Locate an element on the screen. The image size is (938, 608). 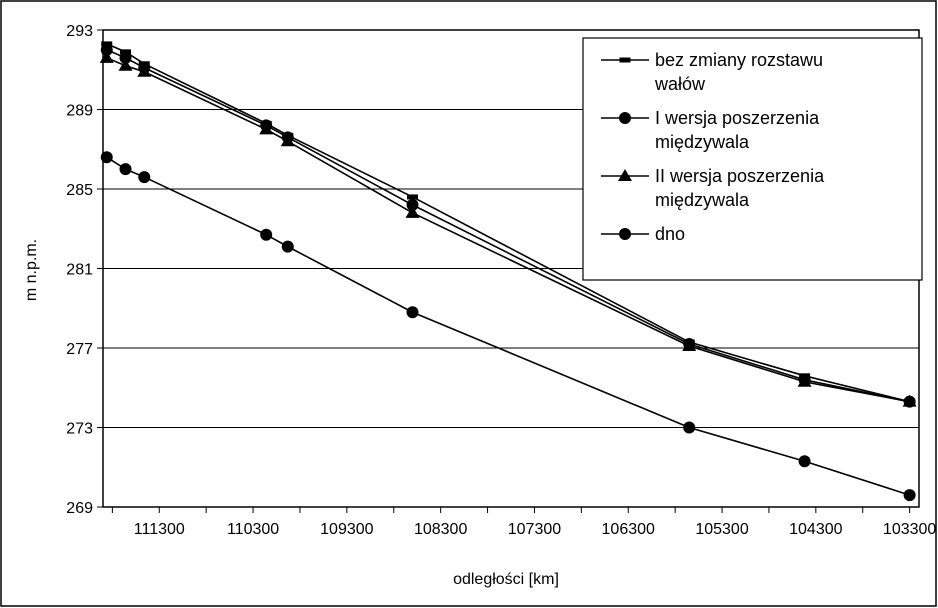
legend-entry-2: I wersja poszerzenia międzywala is located at coordinates (710, 130).